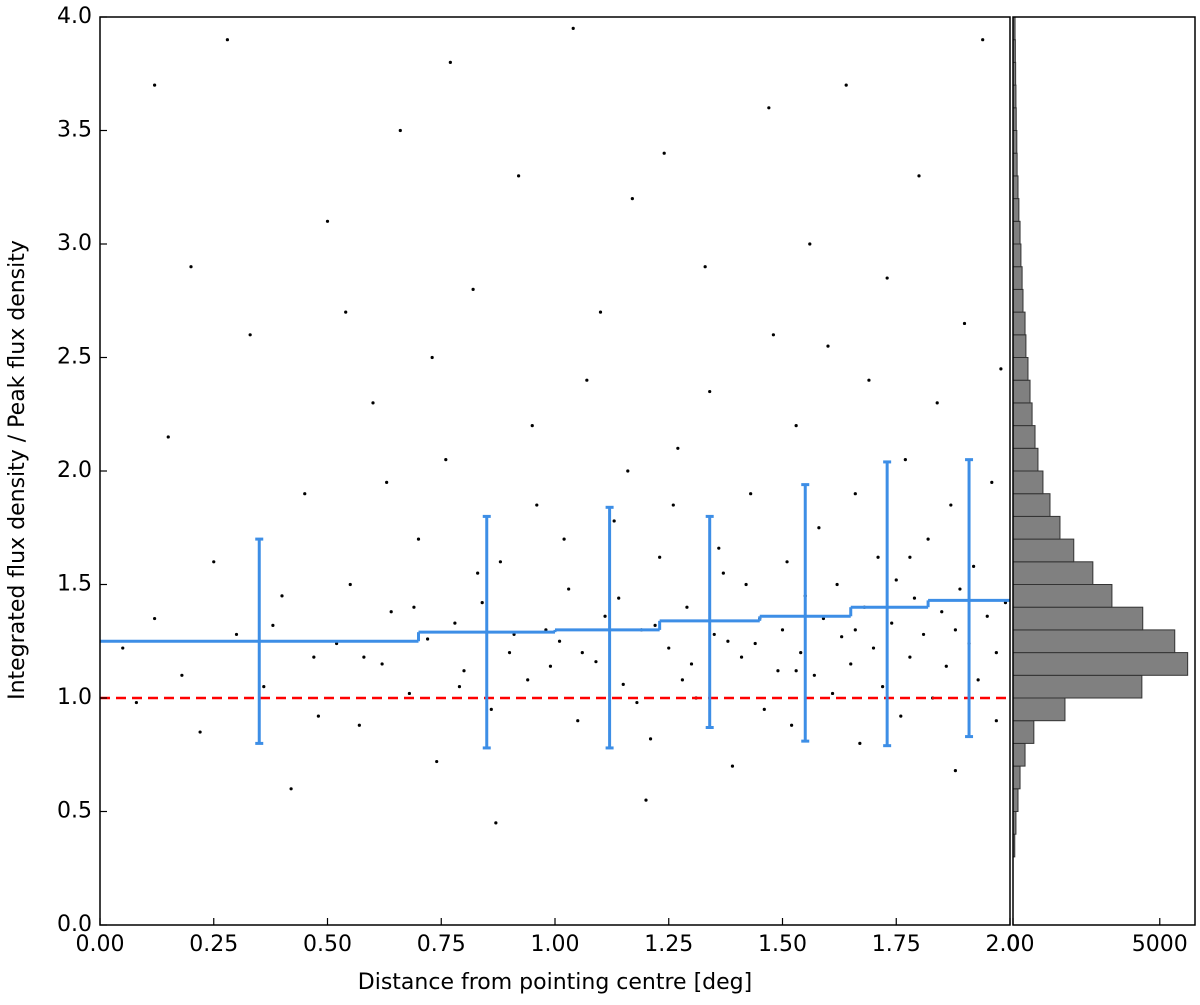 The height and width of the screenshot is (1005, 1200). Describe the element at coordinates (1013, 944) in the screenshot. I see `hist-x-tick-label: 0` at that location.